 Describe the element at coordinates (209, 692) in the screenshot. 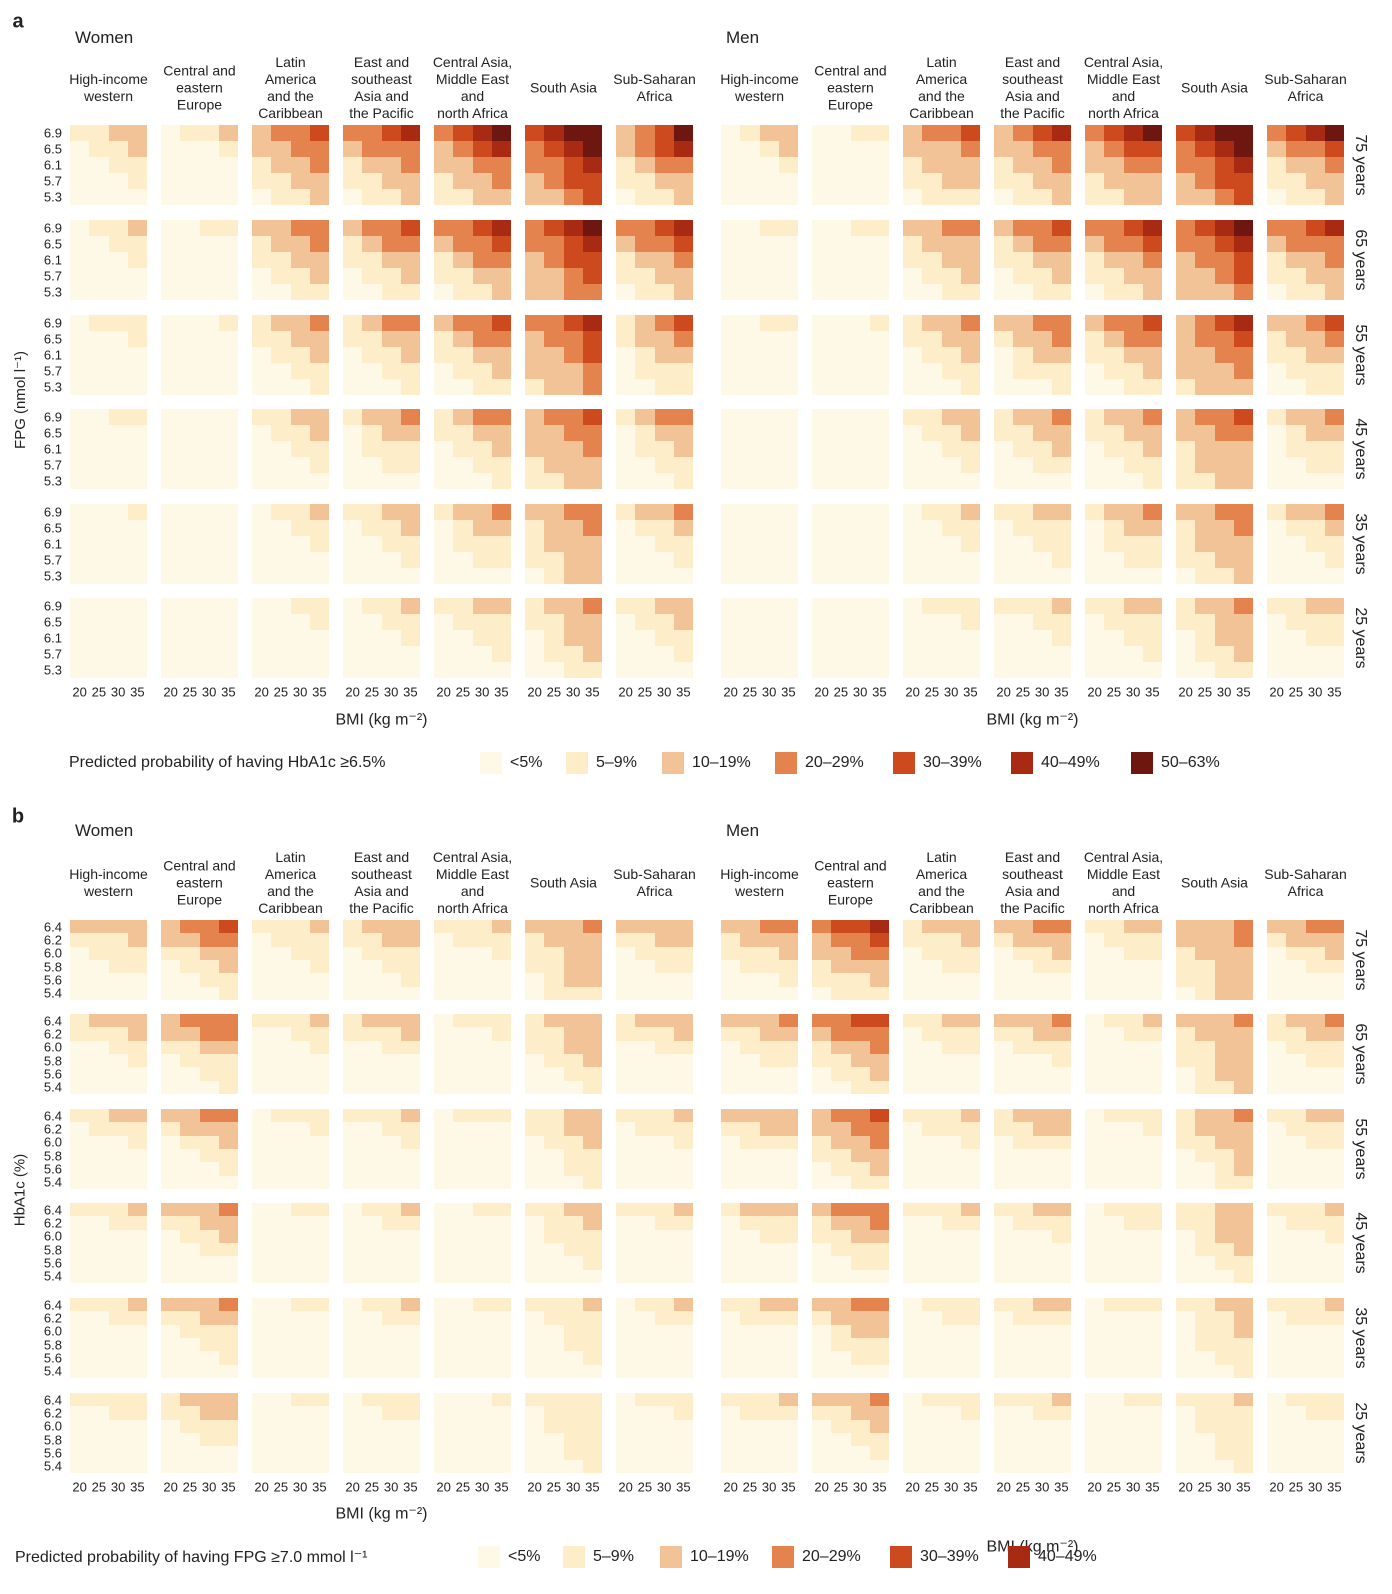

I see `x-tick-label: 30` at that location.